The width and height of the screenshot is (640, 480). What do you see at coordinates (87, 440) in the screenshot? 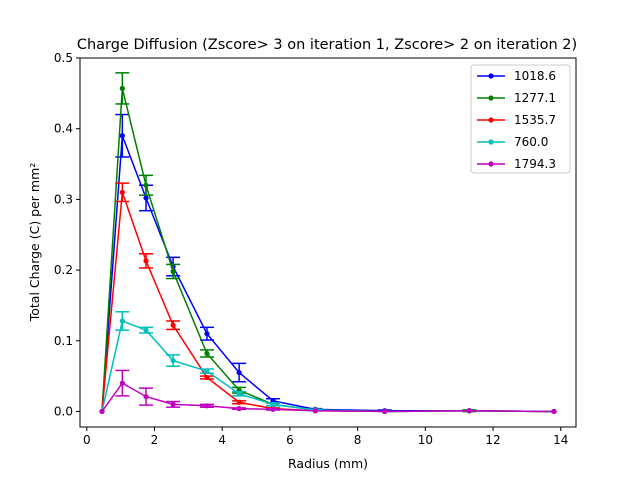
I see `x-tick-label: 0` at bounding box center [87, 440].